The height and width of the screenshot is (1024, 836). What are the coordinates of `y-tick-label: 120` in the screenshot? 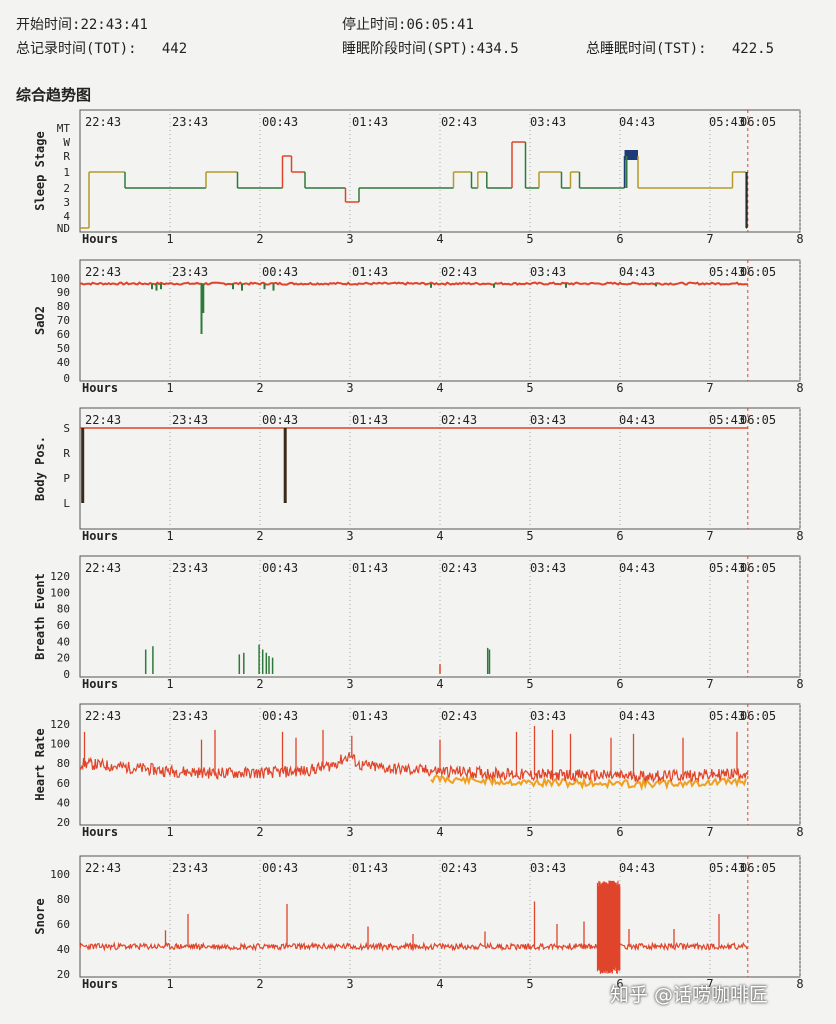 It's located at (60, 724).